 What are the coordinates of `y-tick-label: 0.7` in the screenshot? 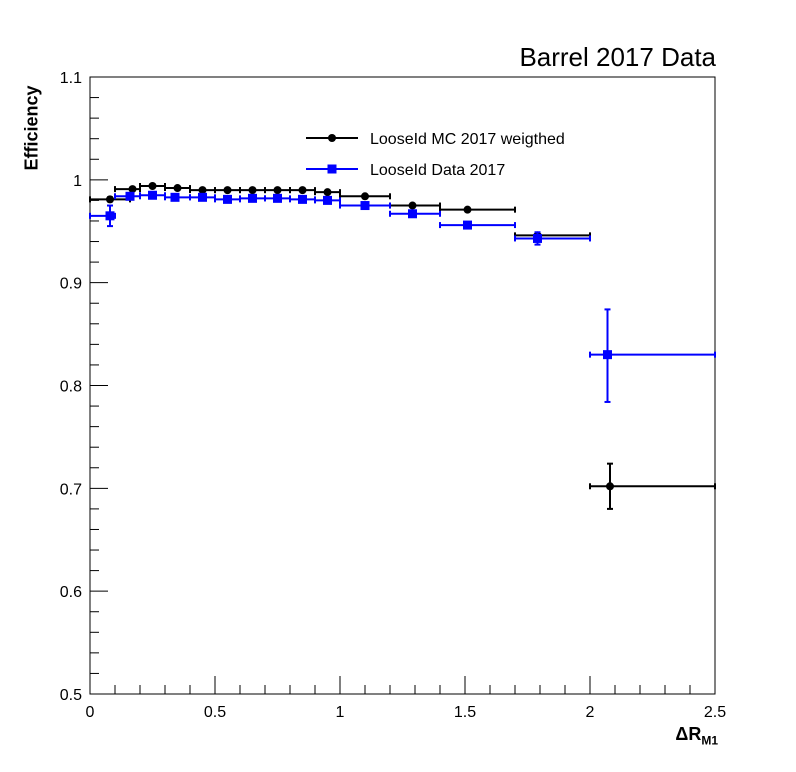 It's located at (71, 489).